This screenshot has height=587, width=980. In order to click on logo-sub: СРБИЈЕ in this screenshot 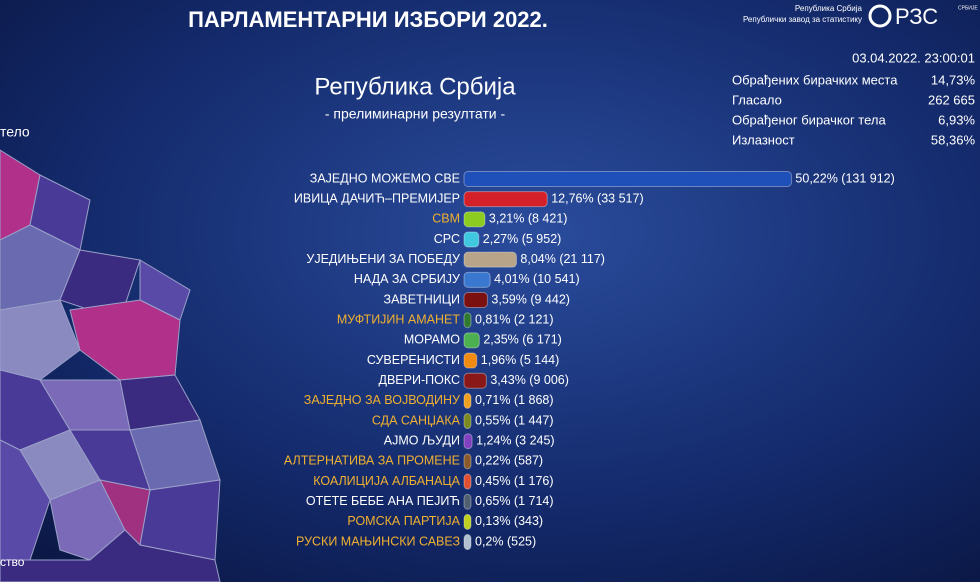, I will do `click(968, 8)`.